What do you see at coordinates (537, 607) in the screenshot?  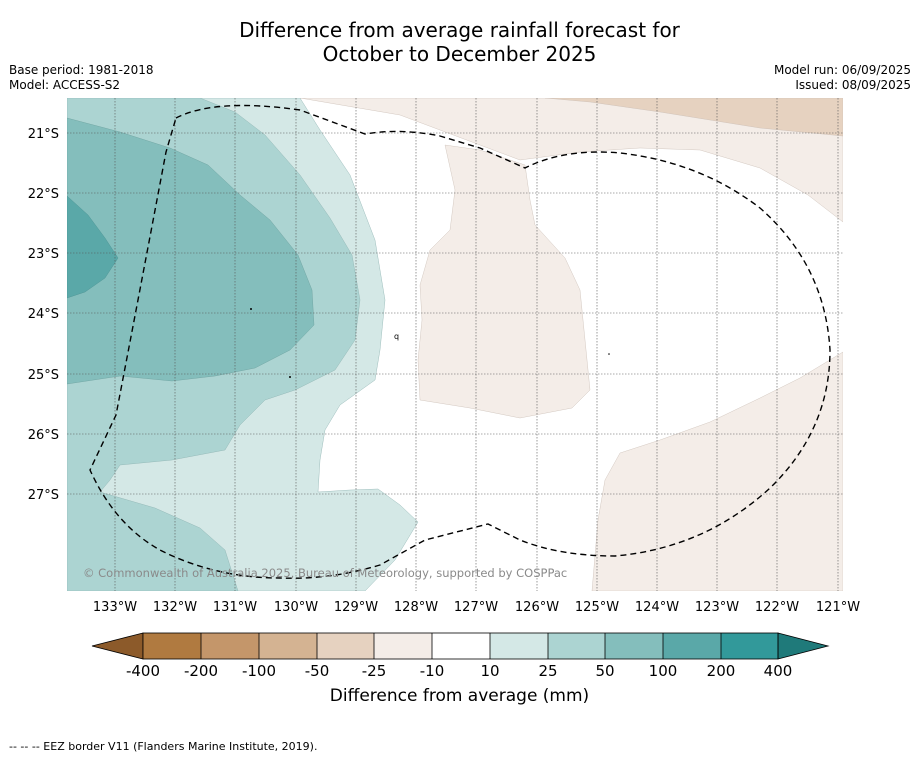 I see `lon-label: 126°W` at bounding box center [537, 607].